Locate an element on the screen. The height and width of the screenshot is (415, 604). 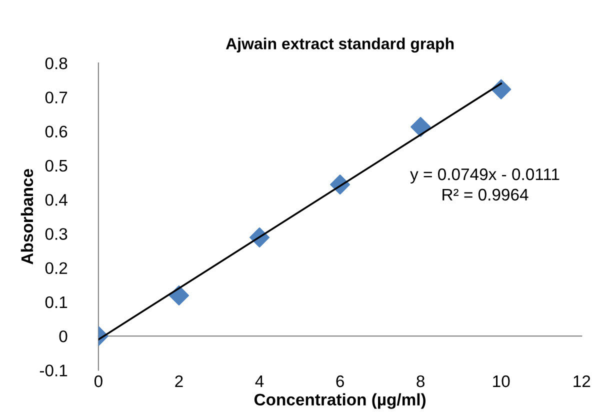
x-tick-label: 2 is located at coordinates (179, 381).